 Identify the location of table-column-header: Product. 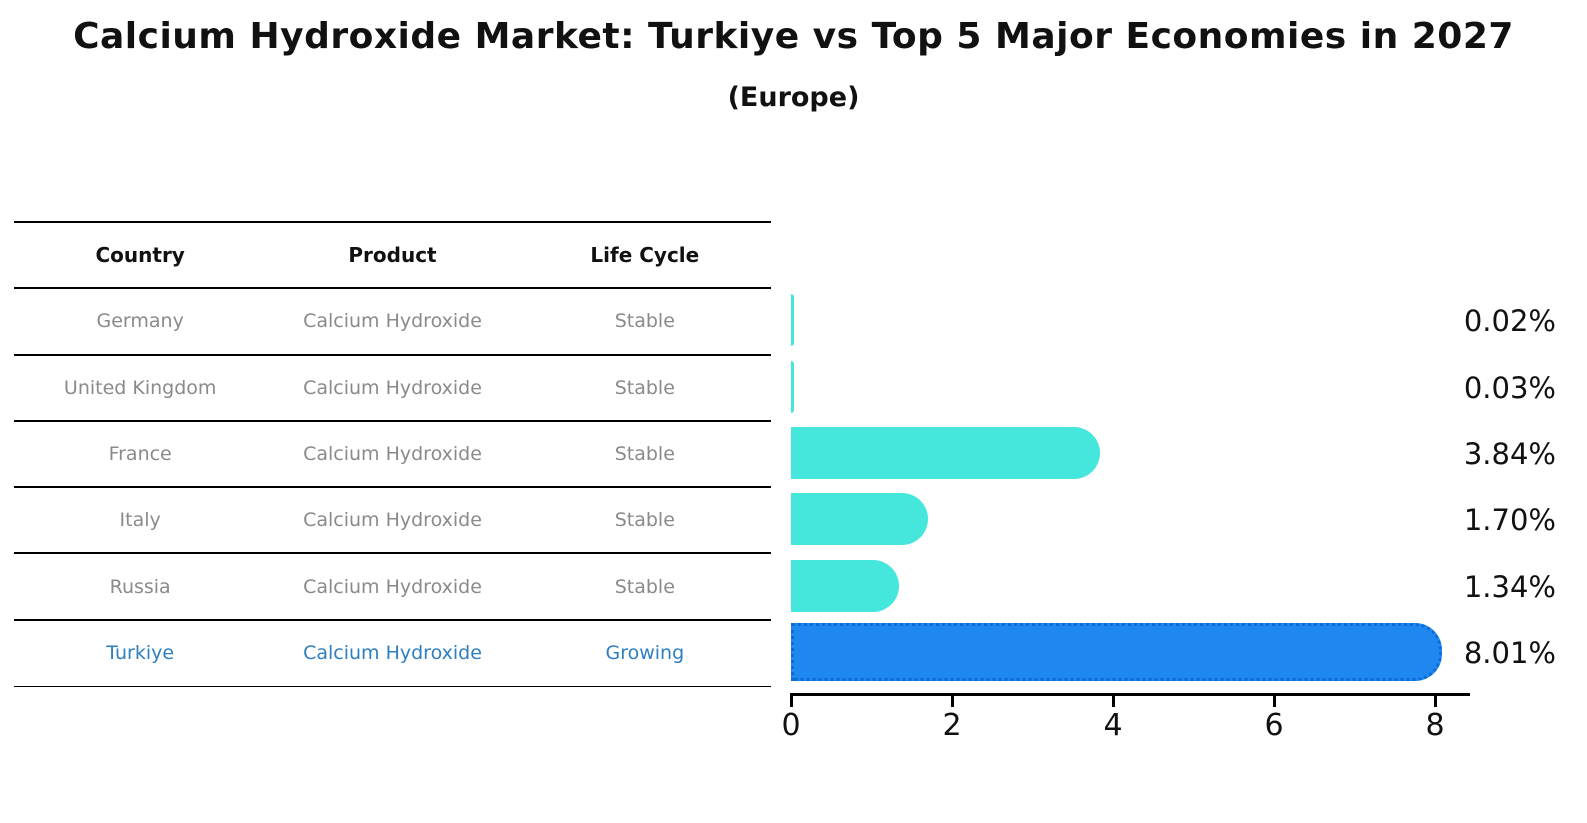
(392, 255).